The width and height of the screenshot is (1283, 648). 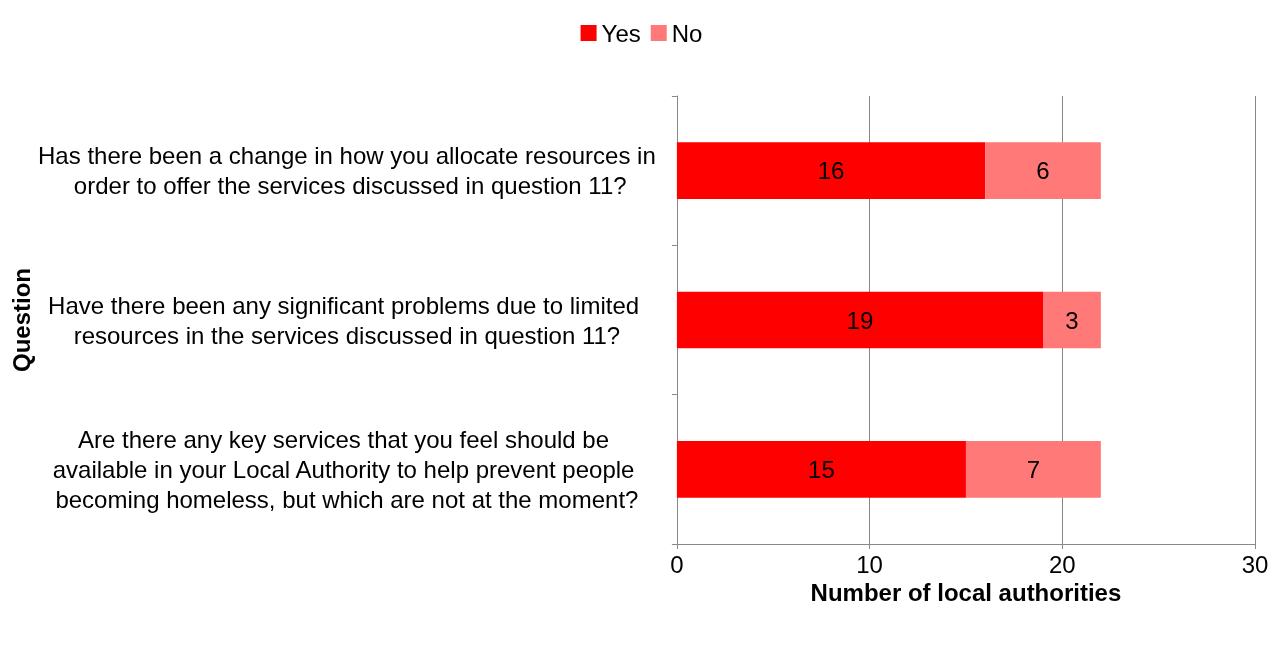 What do you see at coordinates (966, 593) in the screenshot?
I see `x-axis-title: Number of local authorities` at bounding box center [966, 593].